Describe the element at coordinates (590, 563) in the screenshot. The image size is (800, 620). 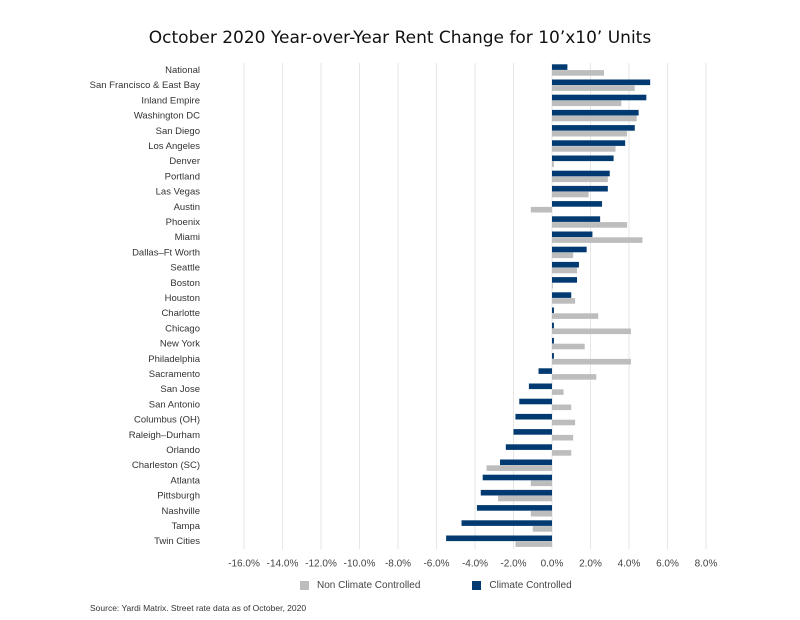
I see `x-tick-label: 2.0%` at that location.